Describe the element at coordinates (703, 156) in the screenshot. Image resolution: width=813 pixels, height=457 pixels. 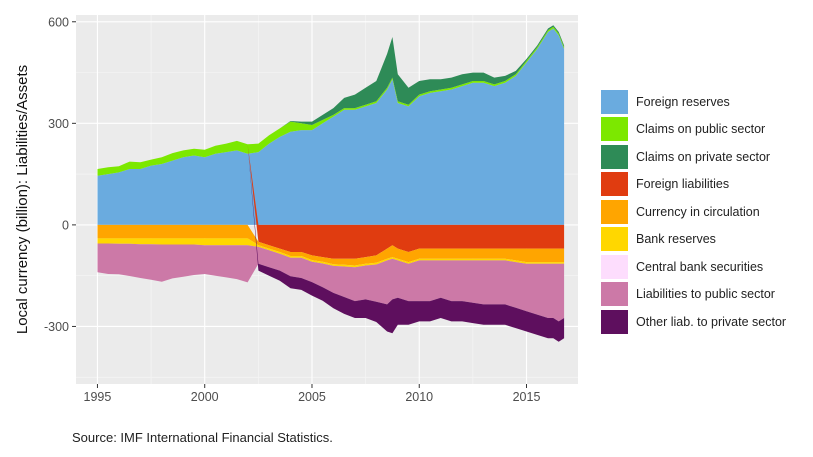
I see `legend-label: Claims on private sector` at that location.